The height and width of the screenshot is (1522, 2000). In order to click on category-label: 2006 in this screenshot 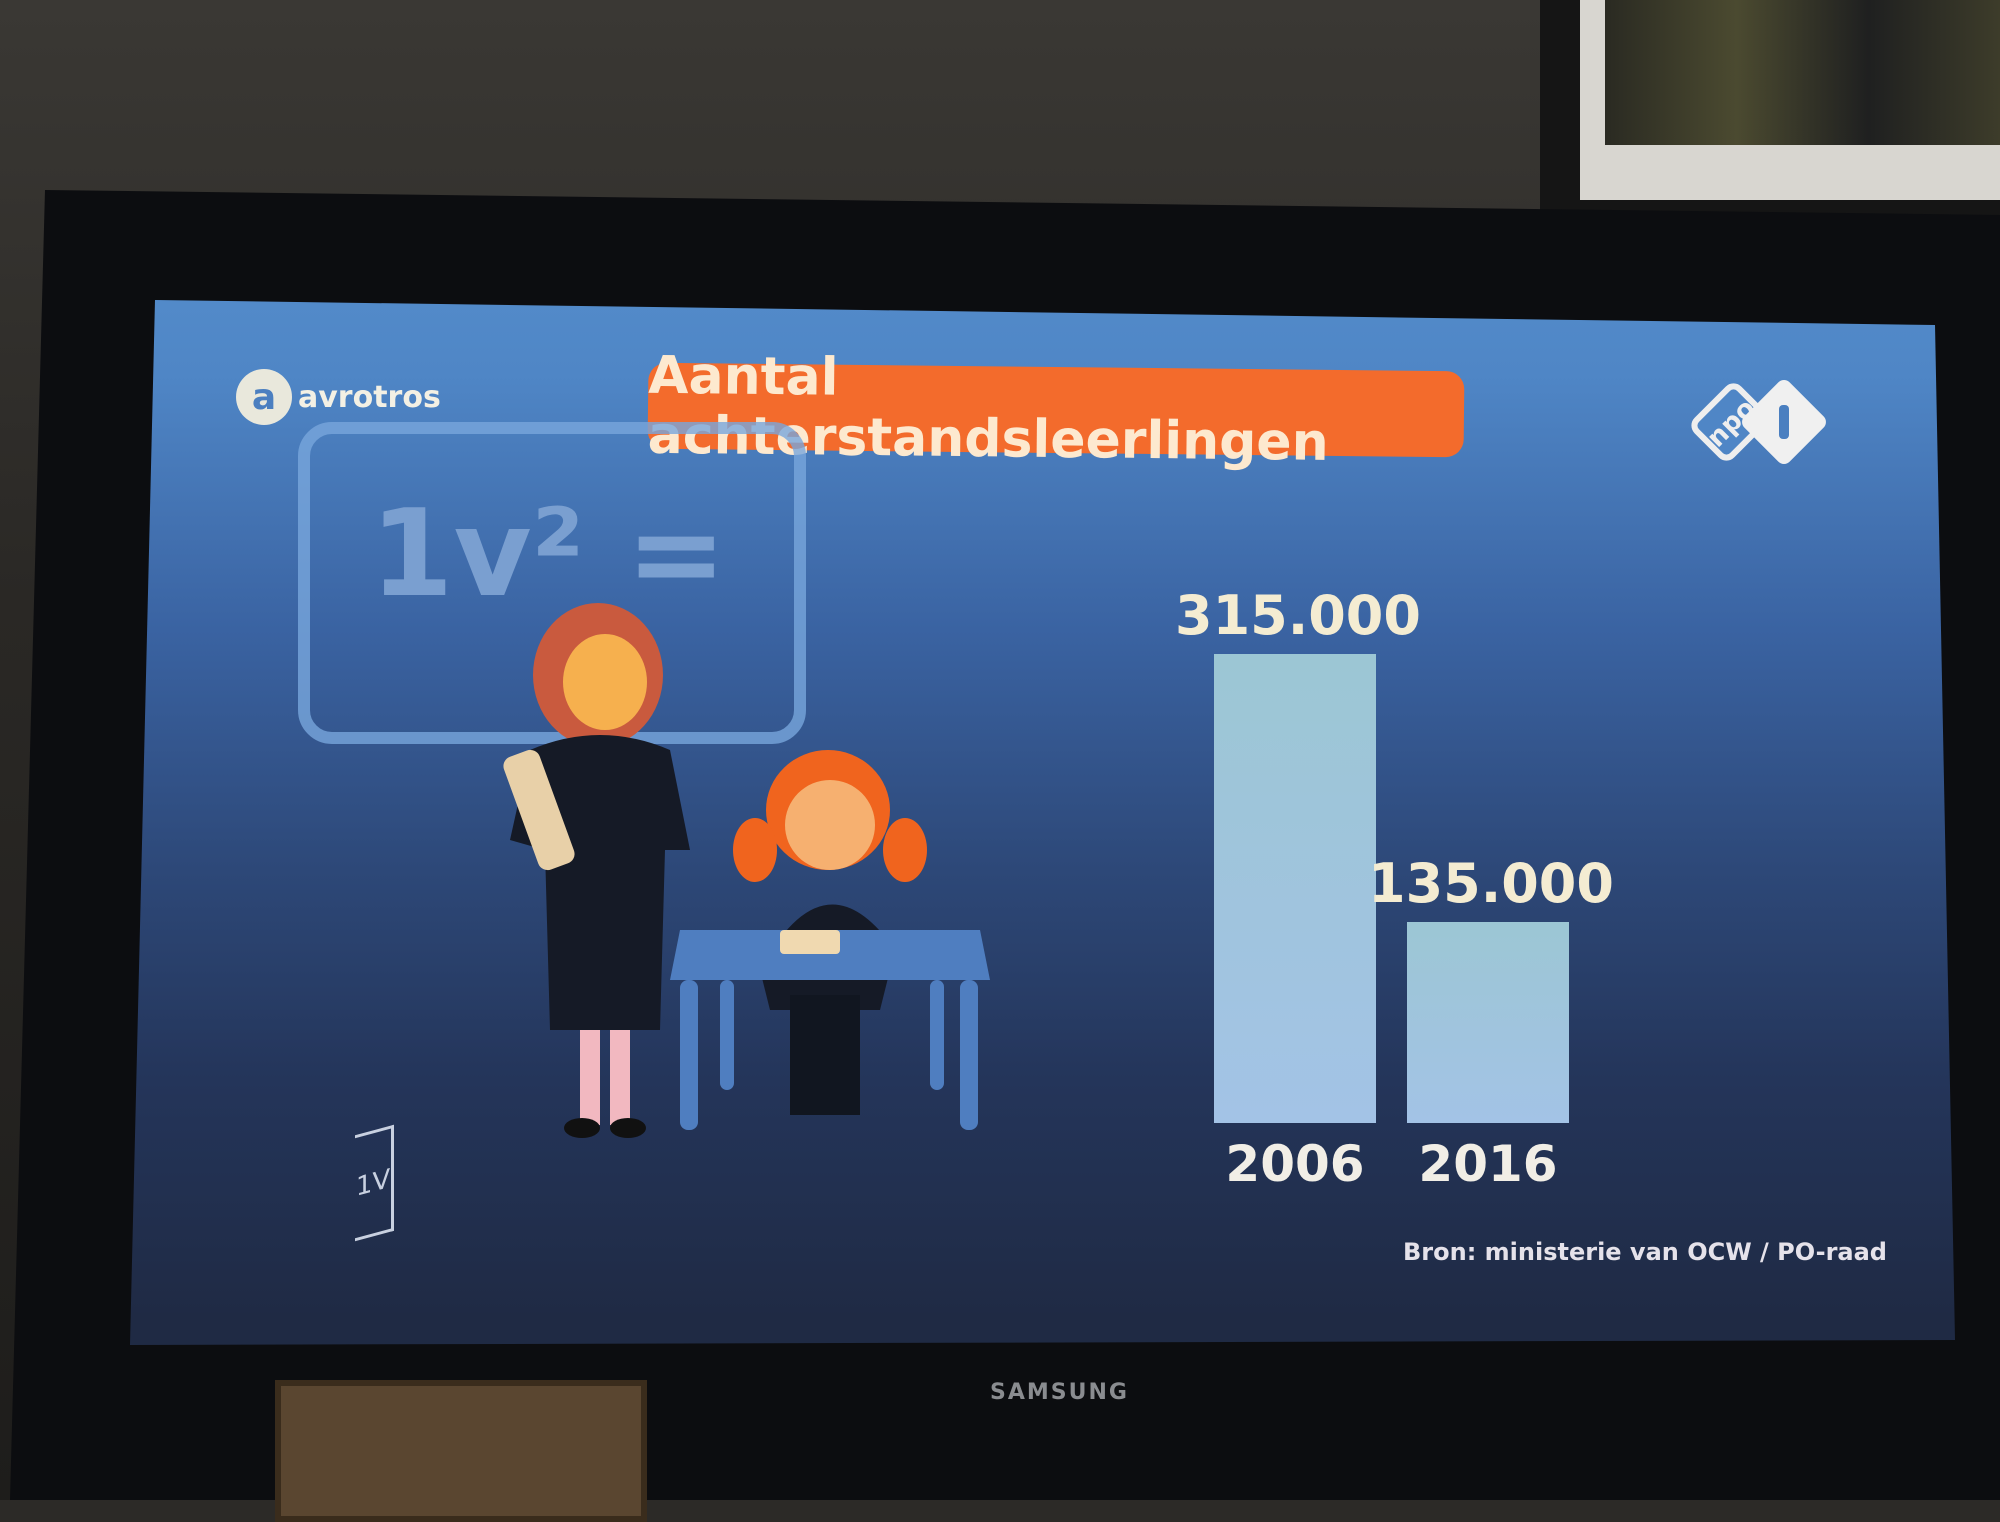, I will do `click(1295, 1164)`.